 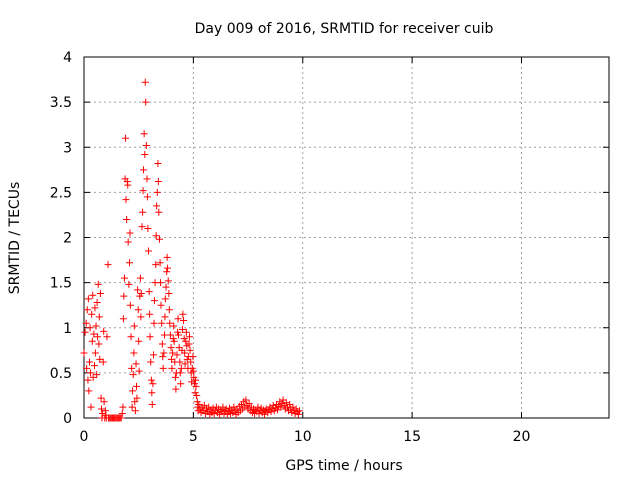 What do you see at coordinates (193, 437) in the screenshot?
I see `x-tick-label: 5` at bounding box center [193, 437].